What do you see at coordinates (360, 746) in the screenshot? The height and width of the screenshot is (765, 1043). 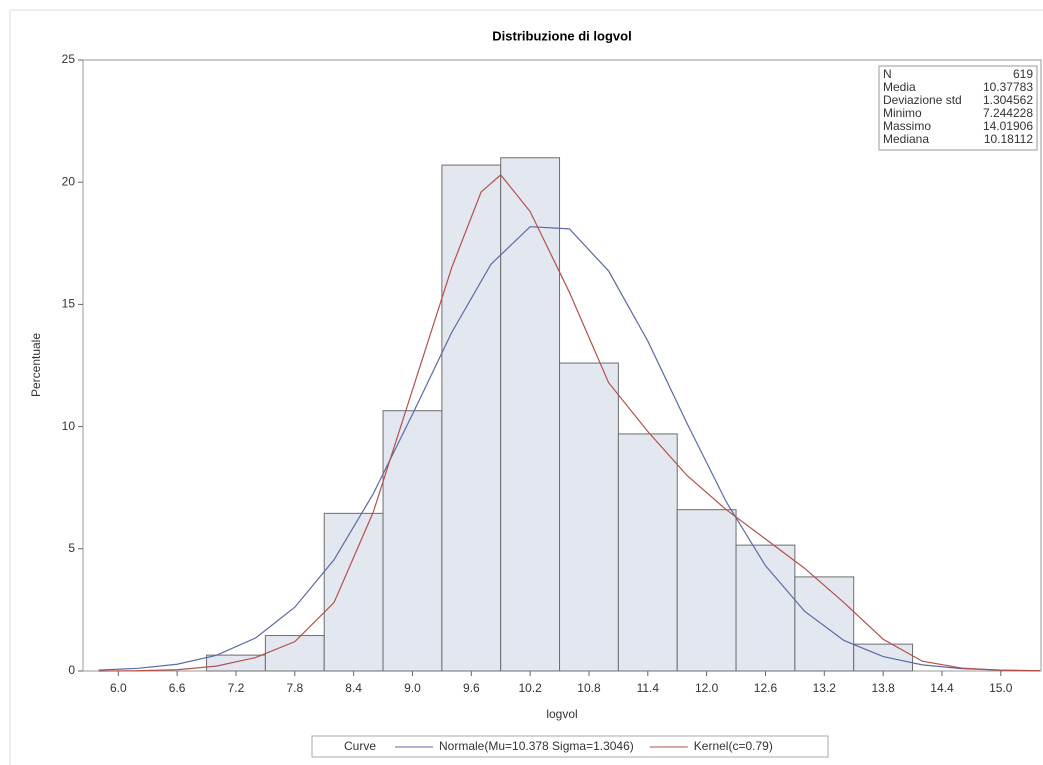 I see `legend-title: Curve` at bounding box center [360, 746].